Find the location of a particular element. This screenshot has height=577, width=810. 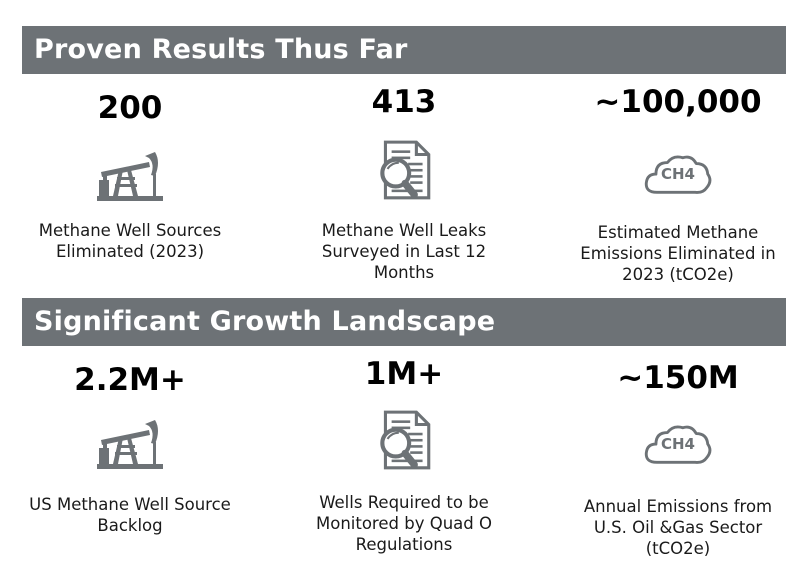

stat-value: 1M+ is located at coordinates (404, 374).